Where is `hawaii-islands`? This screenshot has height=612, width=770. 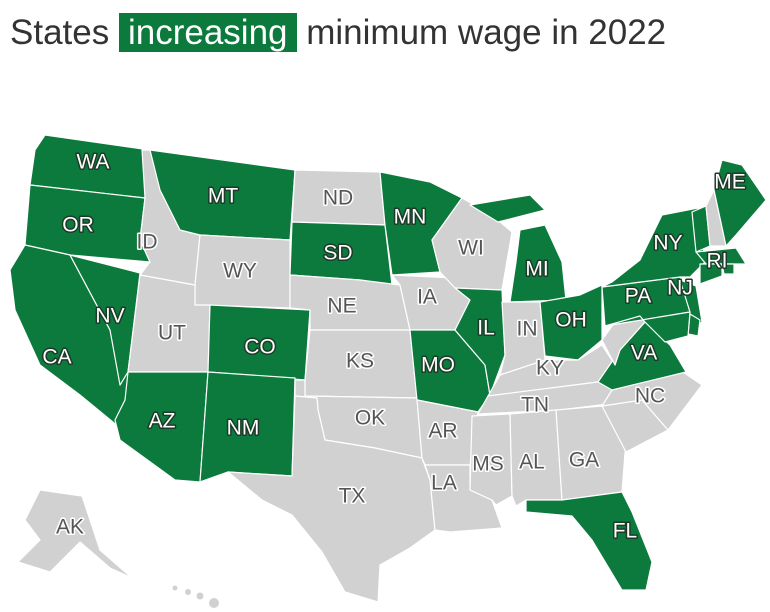 hawaii-islands is located at coordinates (195, 596).